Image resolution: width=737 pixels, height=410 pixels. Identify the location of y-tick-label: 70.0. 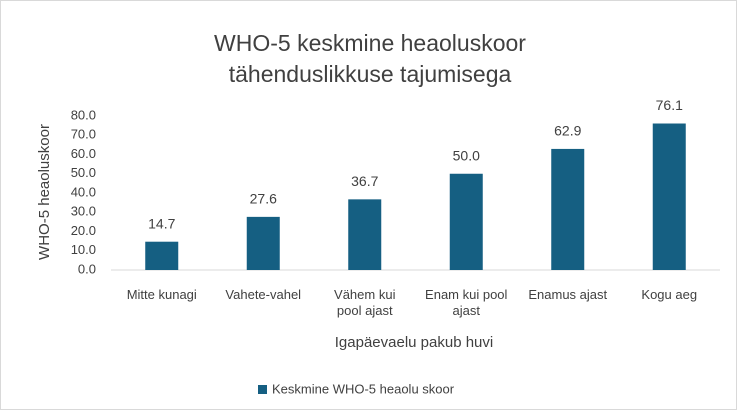
(83, 134).